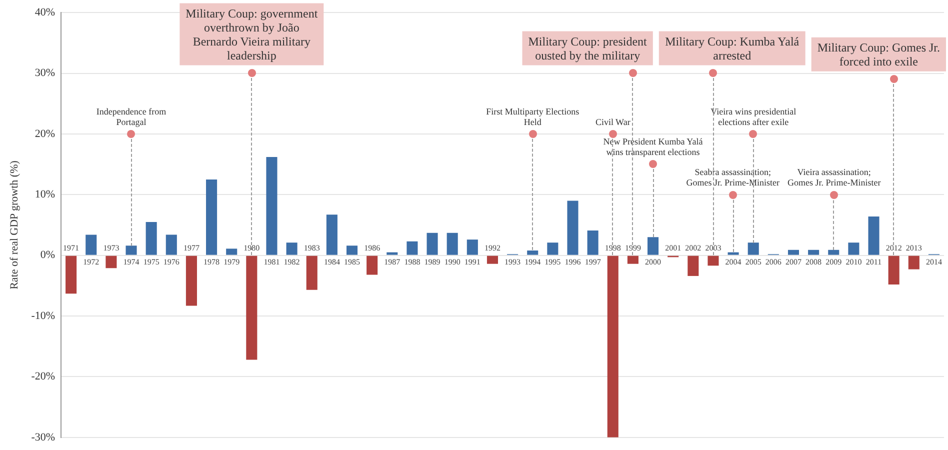 Image resolution: width=948 pixels, height=450 pixels. I want to click on x-tick-label: 1982, so click(292, 261).